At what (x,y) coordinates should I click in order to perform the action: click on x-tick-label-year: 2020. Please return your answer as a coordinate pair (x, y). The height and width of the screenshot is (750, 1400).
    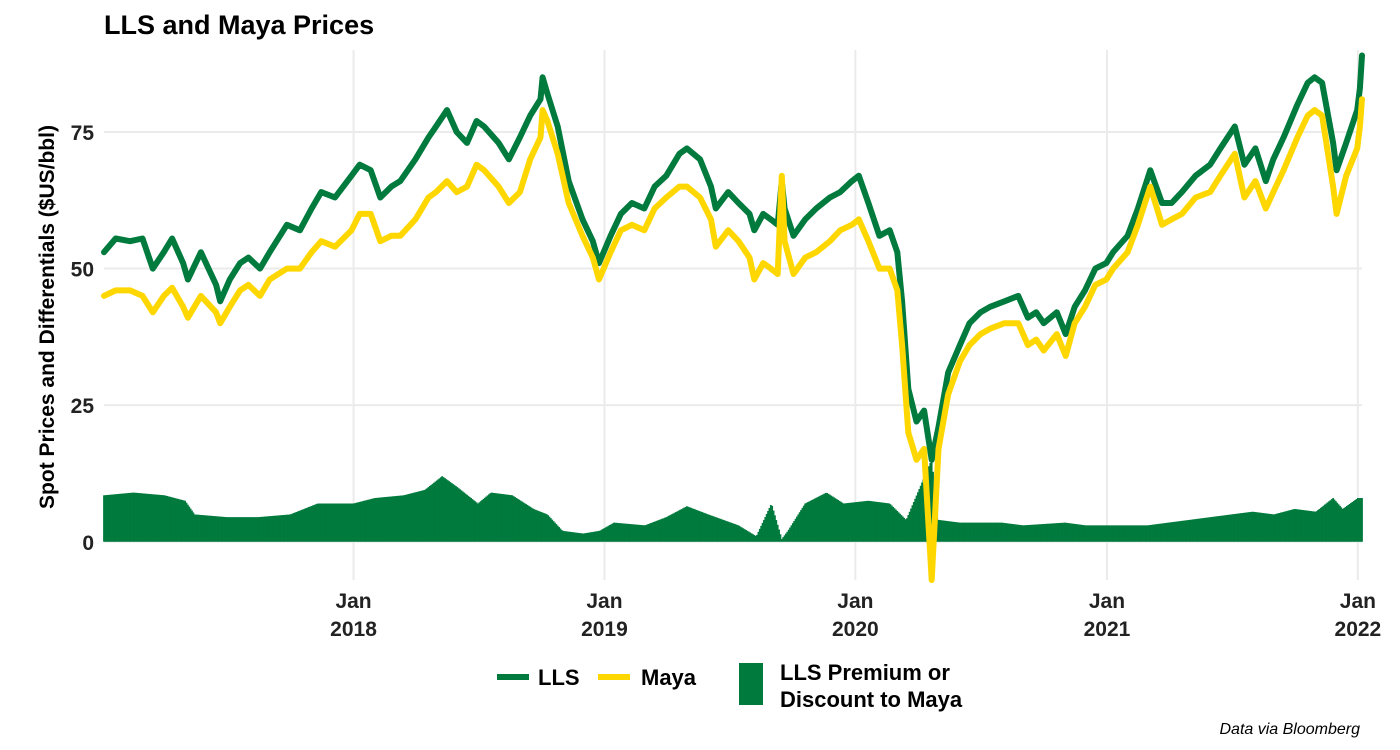
    Looking at the image, I should click on (855, 629).